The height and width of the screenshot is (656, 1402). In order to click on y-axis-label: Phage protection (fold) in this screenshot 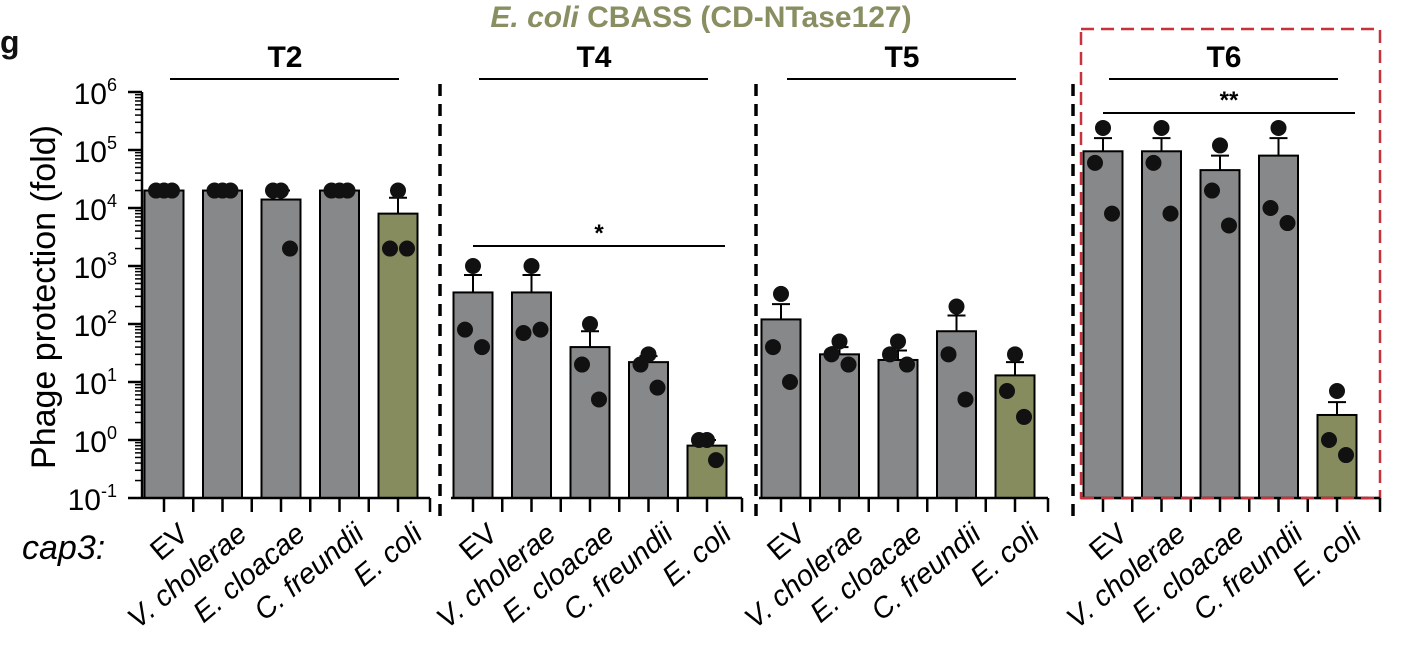, I will do `click(44, 297)`.